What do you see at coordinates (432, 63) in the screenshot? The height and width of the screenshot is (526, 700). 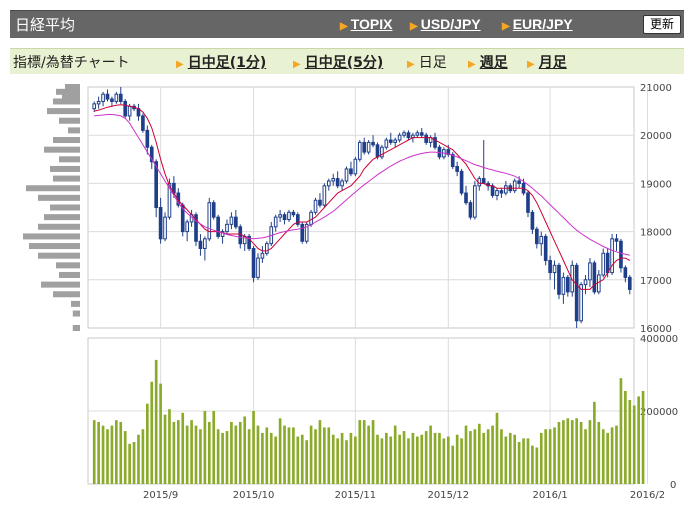 I see `tab-label: 日足` at bounding box center [432, 63].